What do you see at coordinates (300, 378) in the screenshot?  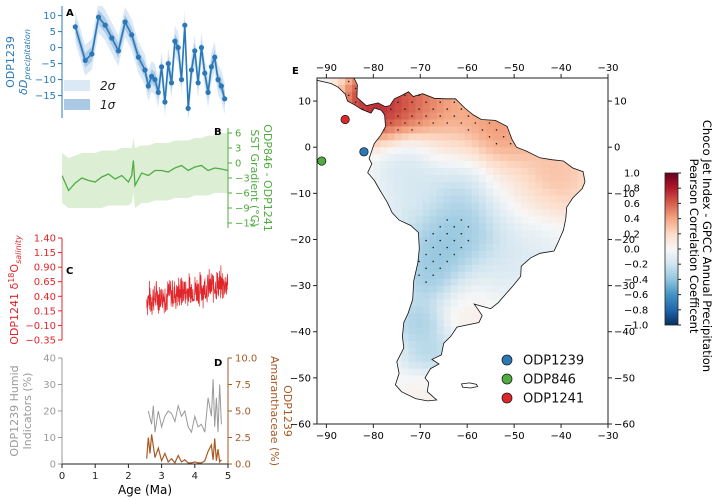 I see `map-left-tick-label: −50` at bounding box center [300, 378].